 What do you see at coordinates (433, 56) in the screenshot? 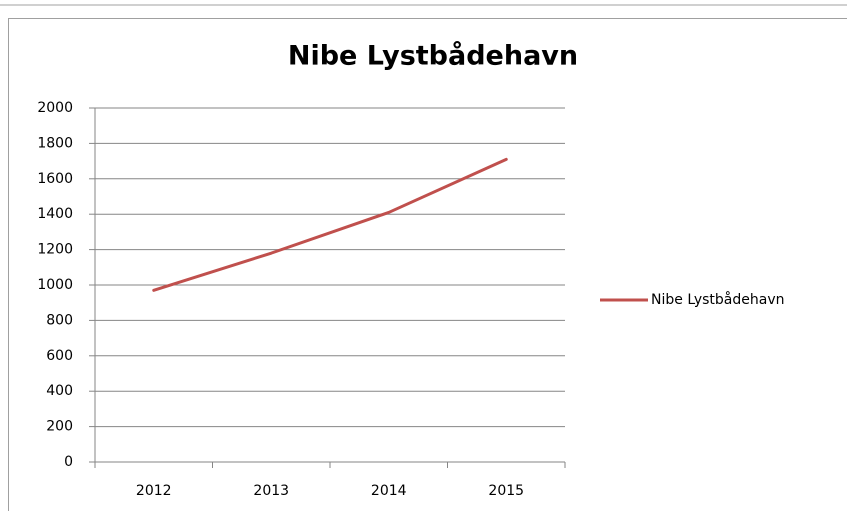
I see `chart-title: Nibe Lystbådehavn` at bounding box center [433, 56].